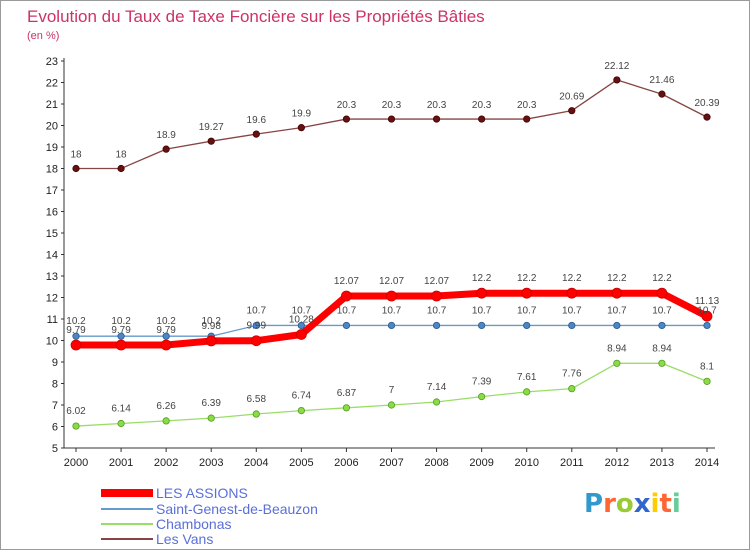 This screenshot has width=750, height=550. I want to click on y-tick-label: 13, so click(52, 277).